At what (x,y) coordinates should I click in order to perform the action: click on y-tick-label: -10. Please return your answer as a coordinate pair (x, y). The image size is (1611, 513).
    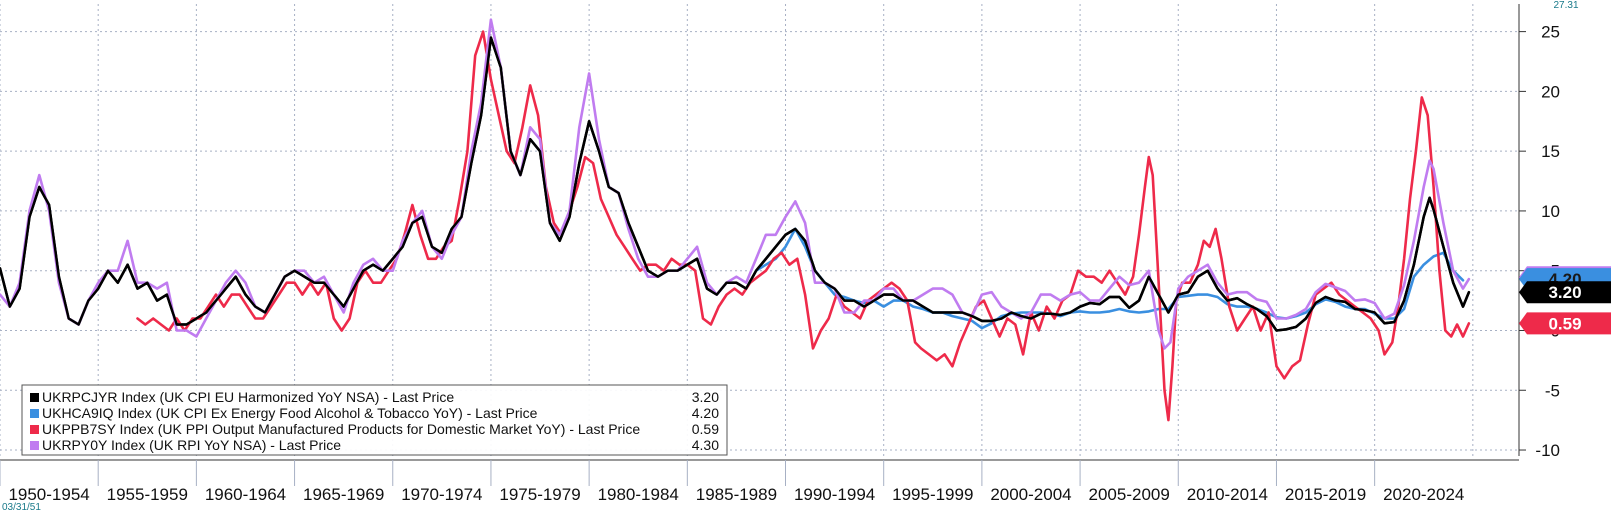
    Looking at the image, I should click on (1547, 450).